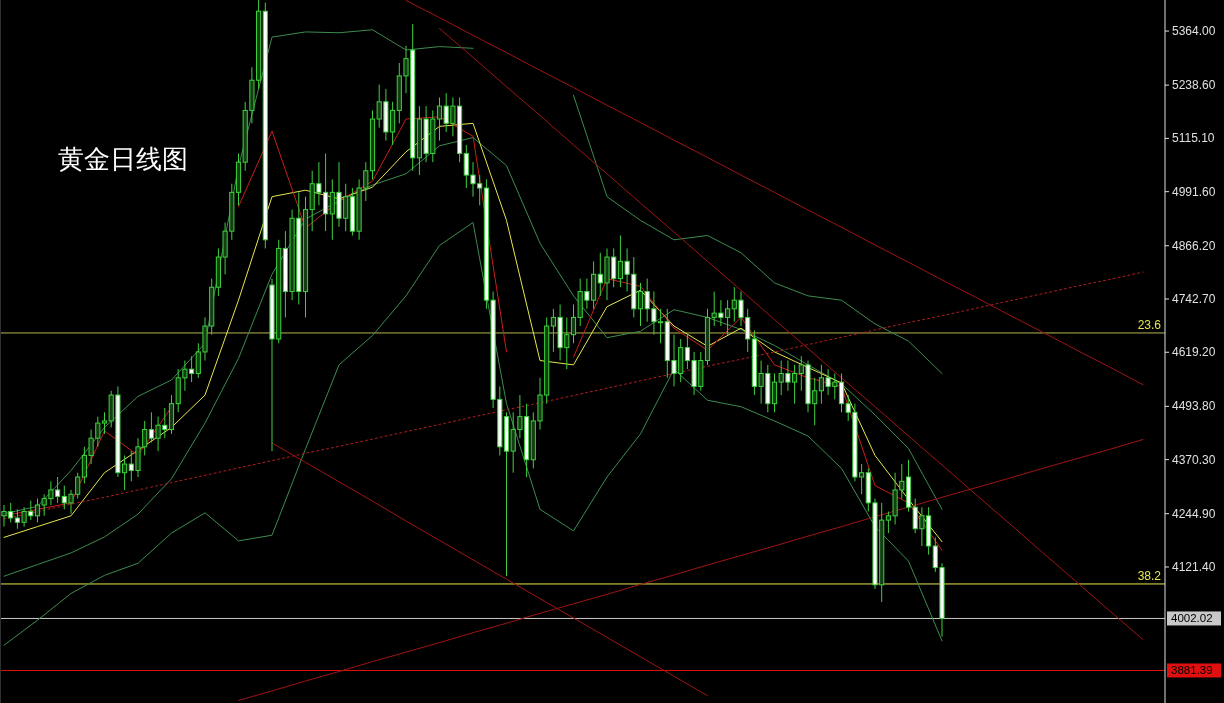 This screenshot has width=1224, height=703. Describe the element at coordinates (1194, 513) in the screenshot. I see `y-tick-label: 4244.90` at that location.